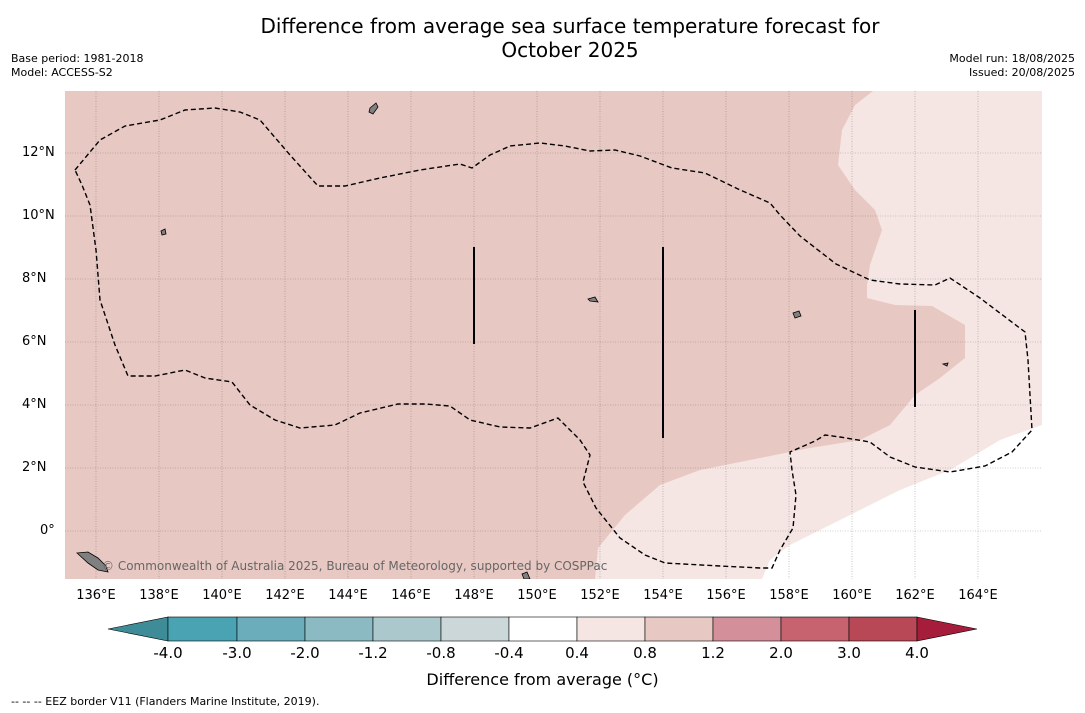 The image size is (1085, 713). I want to click on lon-tick-138e: 138°E, so click(159, 595).